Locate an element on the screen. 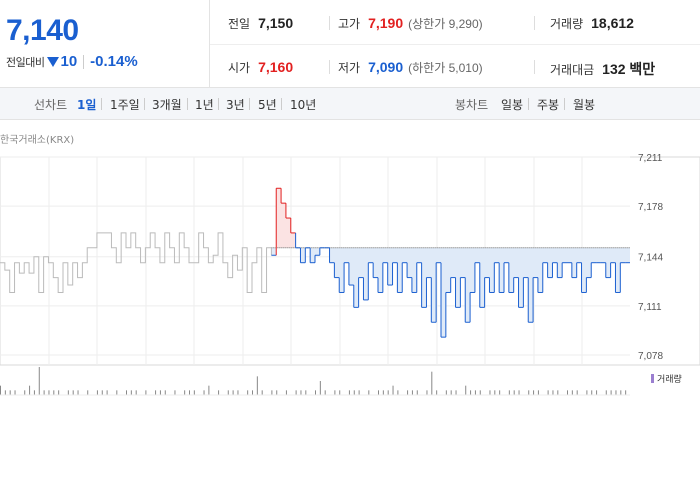 This screenshot has width=700, height=490. change-value: 10 is located at coordinates (69, 61).